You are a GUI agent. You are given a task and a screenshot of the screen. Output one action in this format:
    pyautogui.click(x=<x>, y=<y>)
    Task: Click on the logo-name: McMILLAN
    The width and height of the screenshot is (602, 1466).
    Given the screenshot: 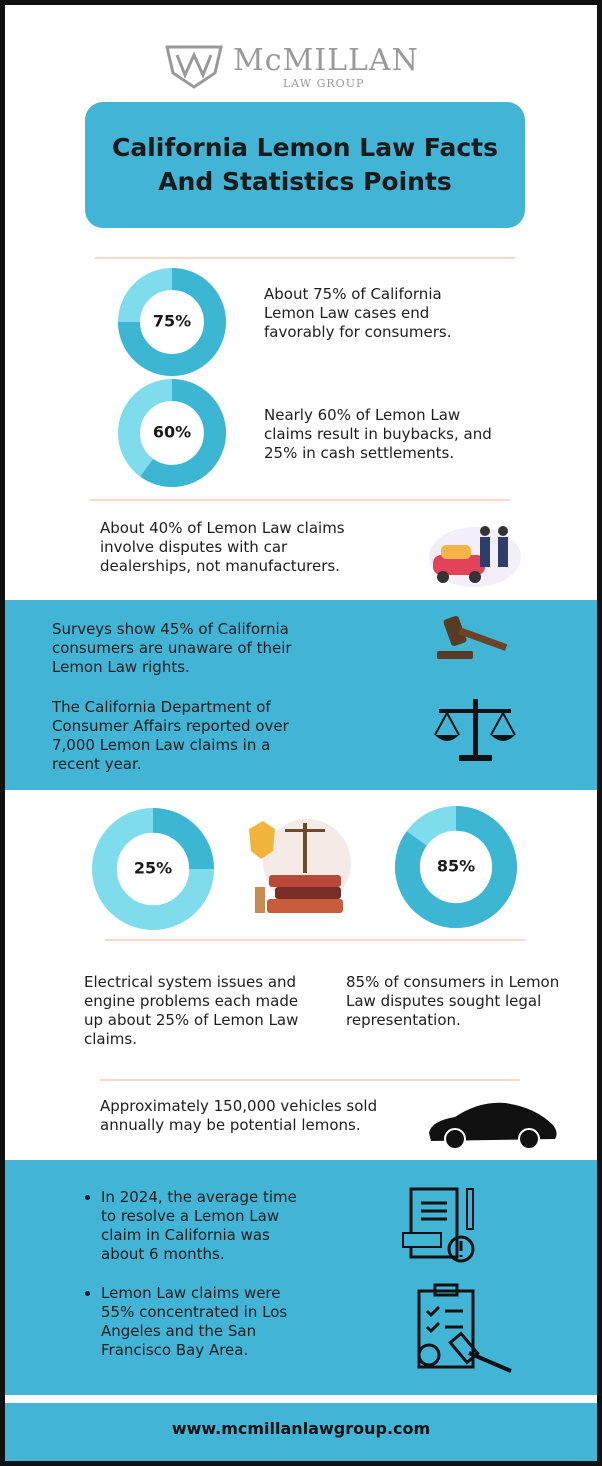 What is the action you would take?
    pyautogui.click(x=326, y=60)
    